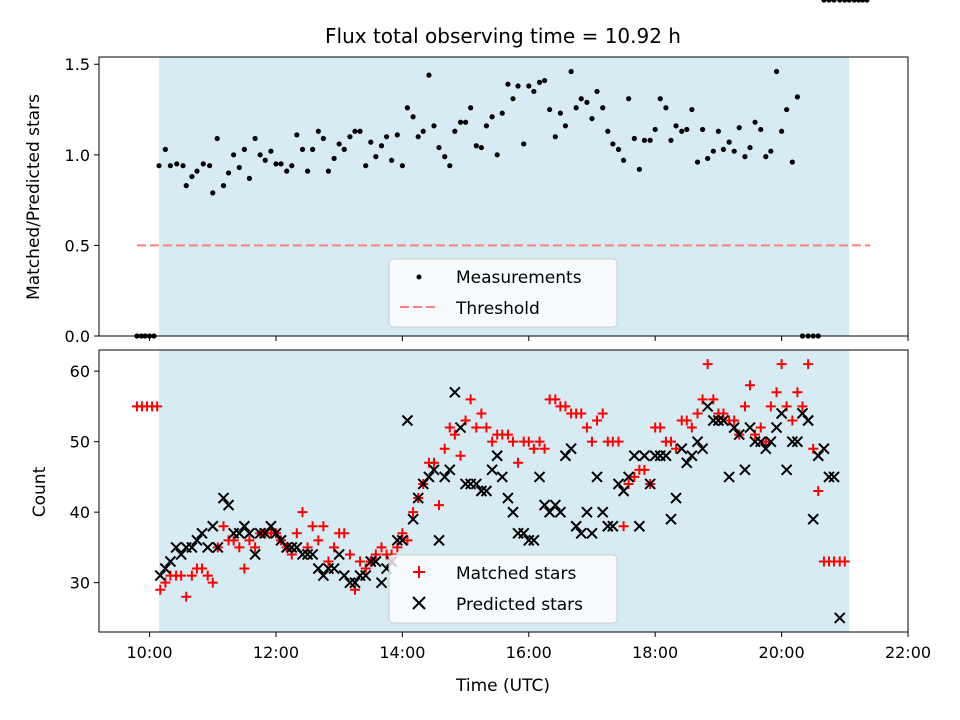 The image size is (960, 720). I want to click on legend-threshold-label: Threshold, so click(497, 309).